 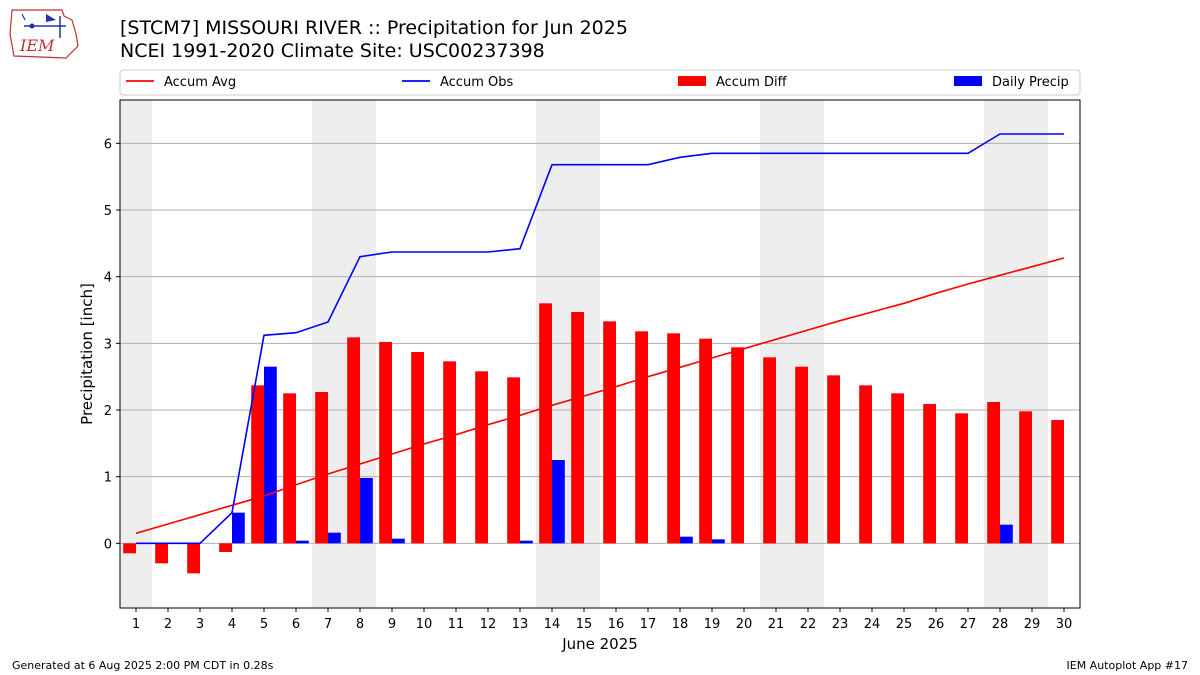 I want to click on x-tick-label-4: 4, so click(x=232, y=624).